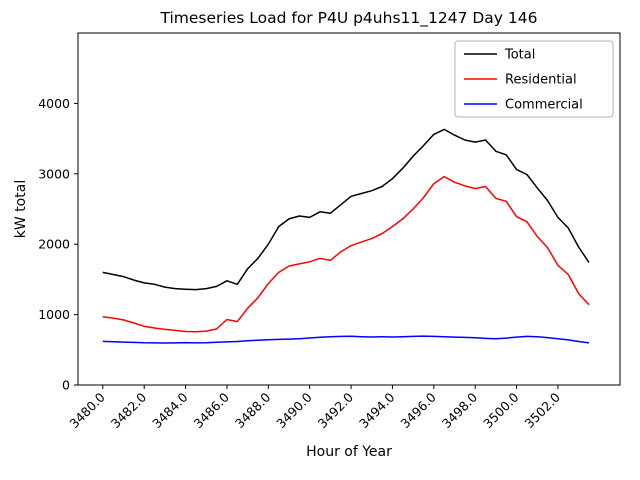 This screenshot has height=480, width=640. Describe the element at coordinates (66, 385) in the screenshot. I see `y-tick-label: 0` at that location.